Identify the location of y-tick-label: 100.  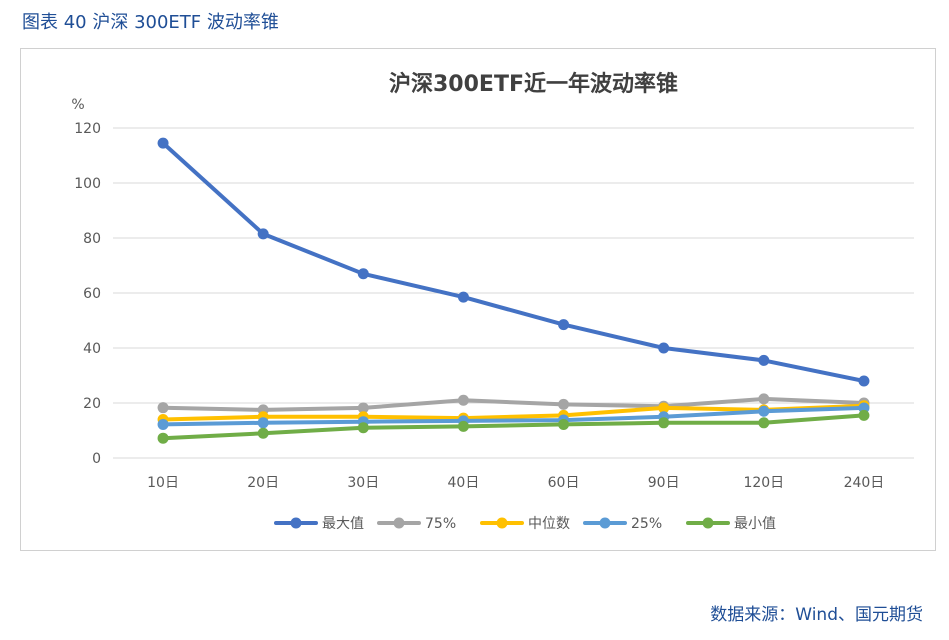
(87, 184).